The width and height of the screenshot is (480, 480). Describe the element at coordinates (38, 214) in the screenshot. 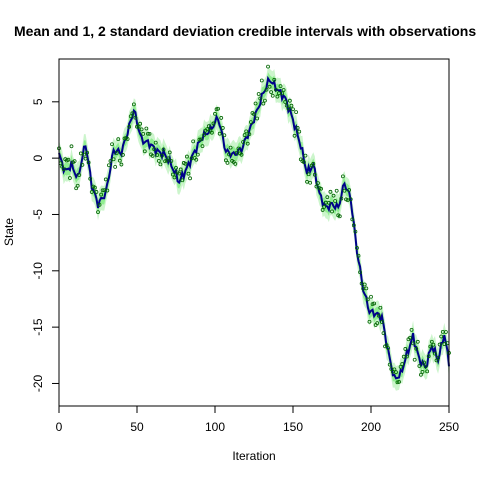

I see `y-tick-label: -5` at that location.